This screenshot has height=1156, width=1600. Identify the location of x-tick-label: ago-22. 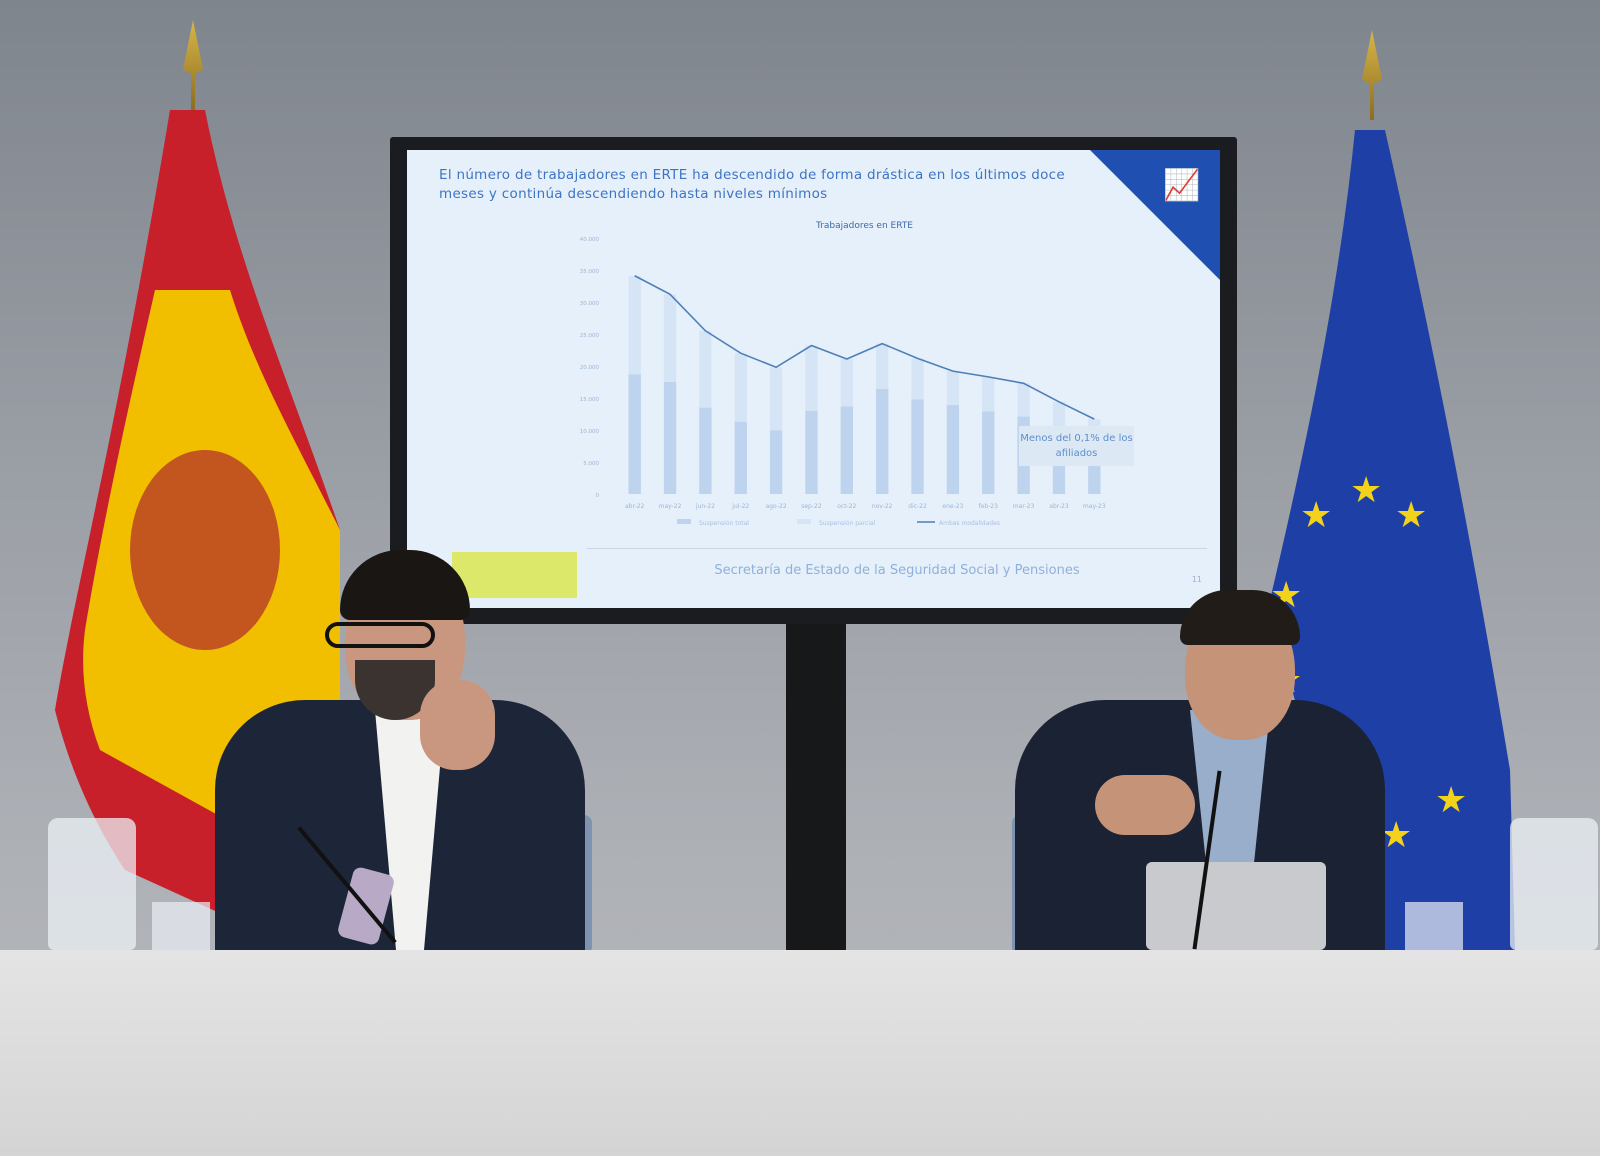
(776, 506).